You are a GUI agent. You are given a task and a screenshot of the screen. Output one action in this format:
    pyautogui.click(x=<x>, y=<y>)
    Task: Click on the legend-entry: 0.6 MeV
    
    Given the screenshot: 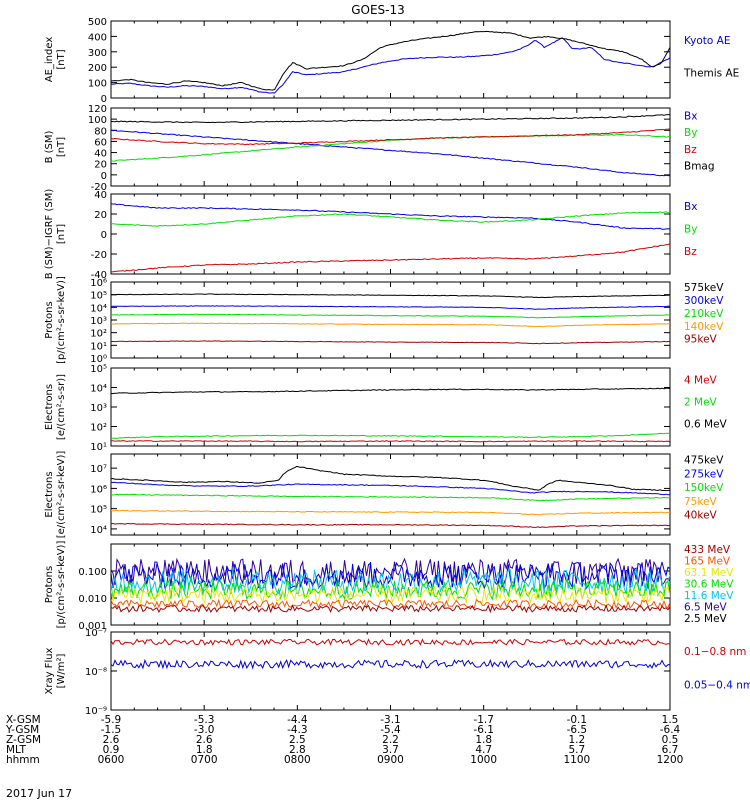 What is the action you would take?
    pyautogui.click(x=706, y=425)
    